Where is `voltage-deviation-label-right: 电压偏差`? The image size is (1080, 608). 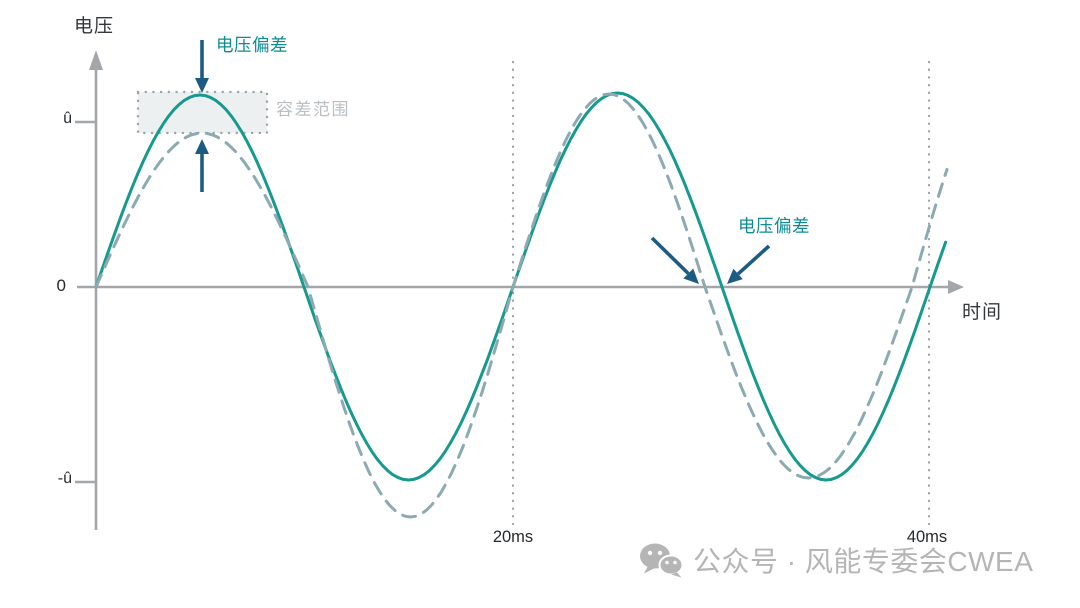 voltage-deviation-label-right: 电压偏差 is located at coordinates (774, 226).